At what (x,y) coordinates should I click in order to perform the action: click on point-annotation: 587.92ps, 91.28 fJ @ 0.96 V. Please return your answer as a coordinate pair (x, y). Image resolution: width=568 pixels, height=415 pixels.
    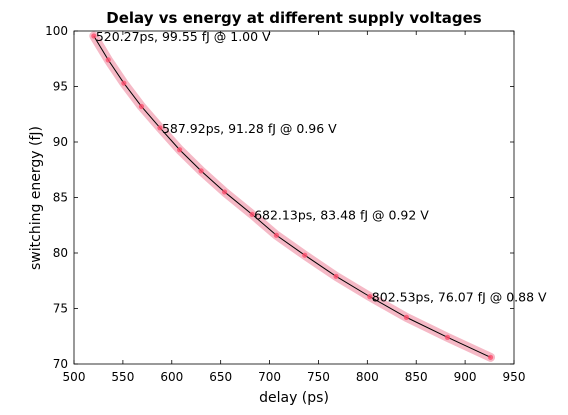
    Looking at the image, I should click on (249, 128).